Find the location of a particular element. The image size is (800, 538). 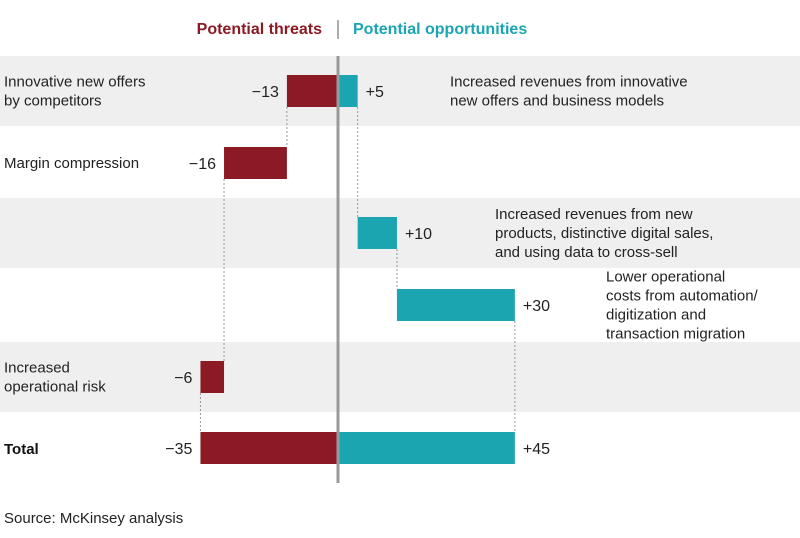

opportunity-category-label: Increased revenues from innovative is located at coordinates (569, 82).